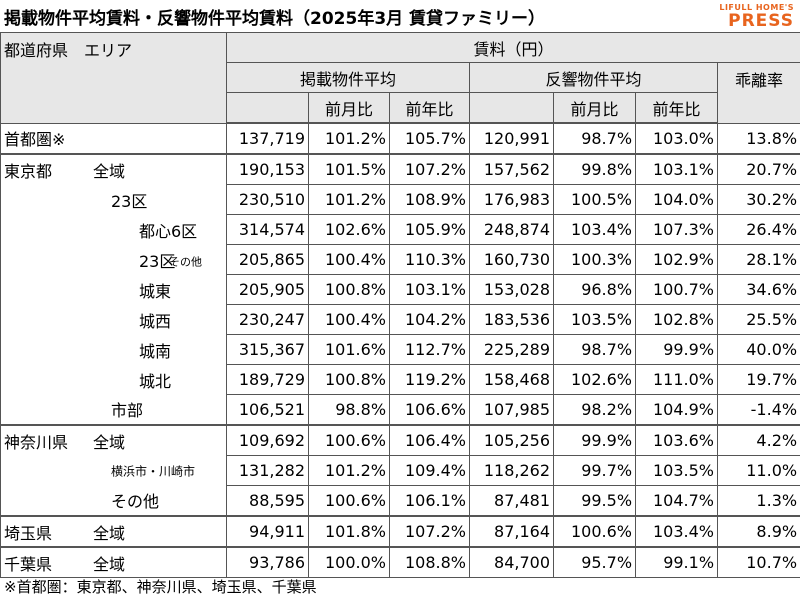 This screenshot has height=600, width=800. I want to click on listed-yoy: 119.2%, so click(430, 379).